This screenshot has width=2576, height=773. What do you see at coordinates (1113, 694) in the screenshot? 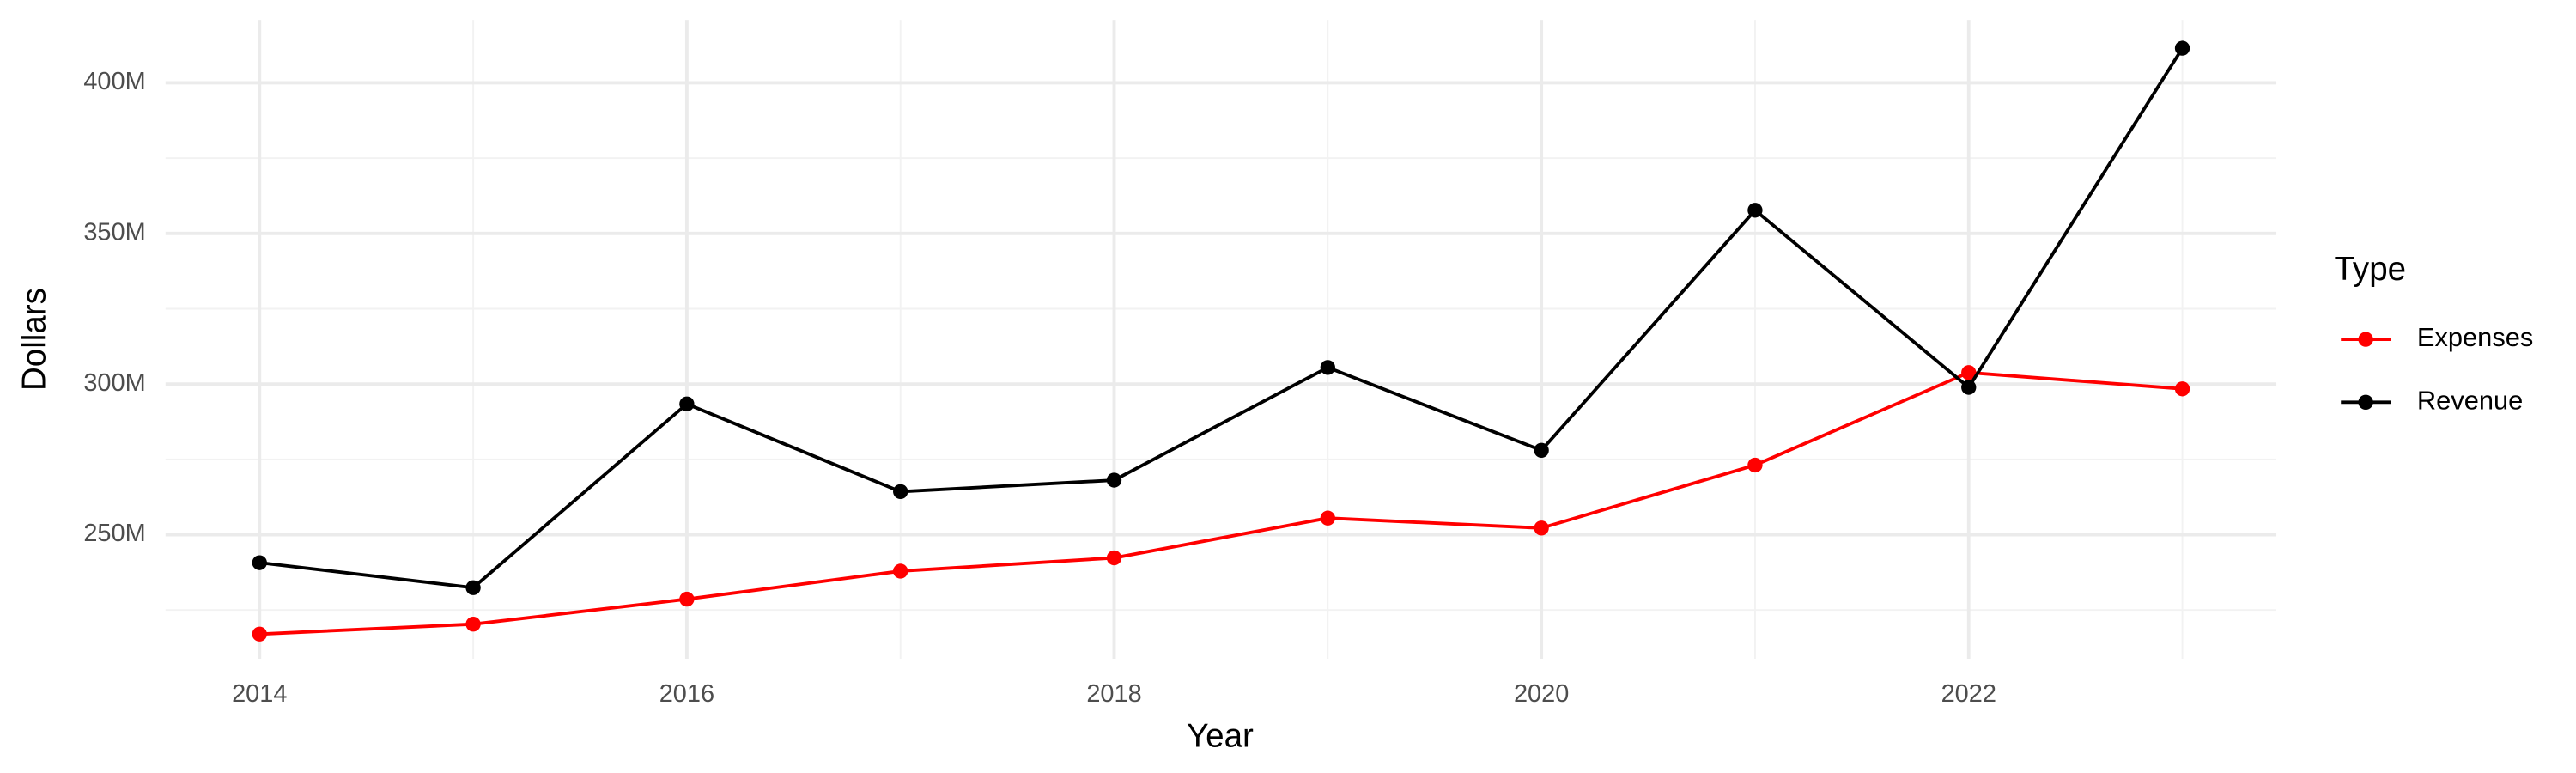
I see `x-tick-label: 2018` at bounding box center [1113, 694].